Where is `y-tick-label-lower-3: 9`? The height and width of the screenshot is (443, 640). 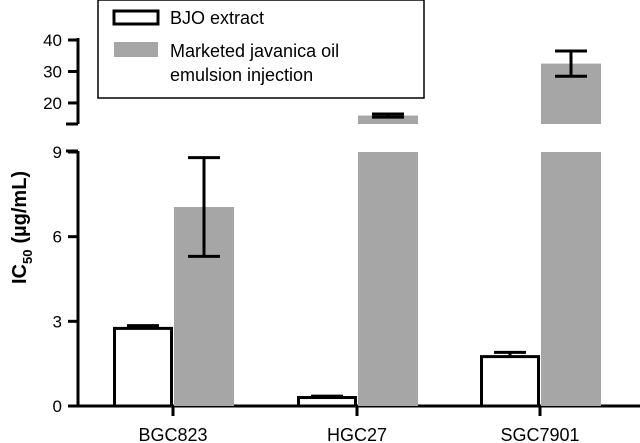
y-tick-label-lower-3: 9 is located at coordinates (57, 152).